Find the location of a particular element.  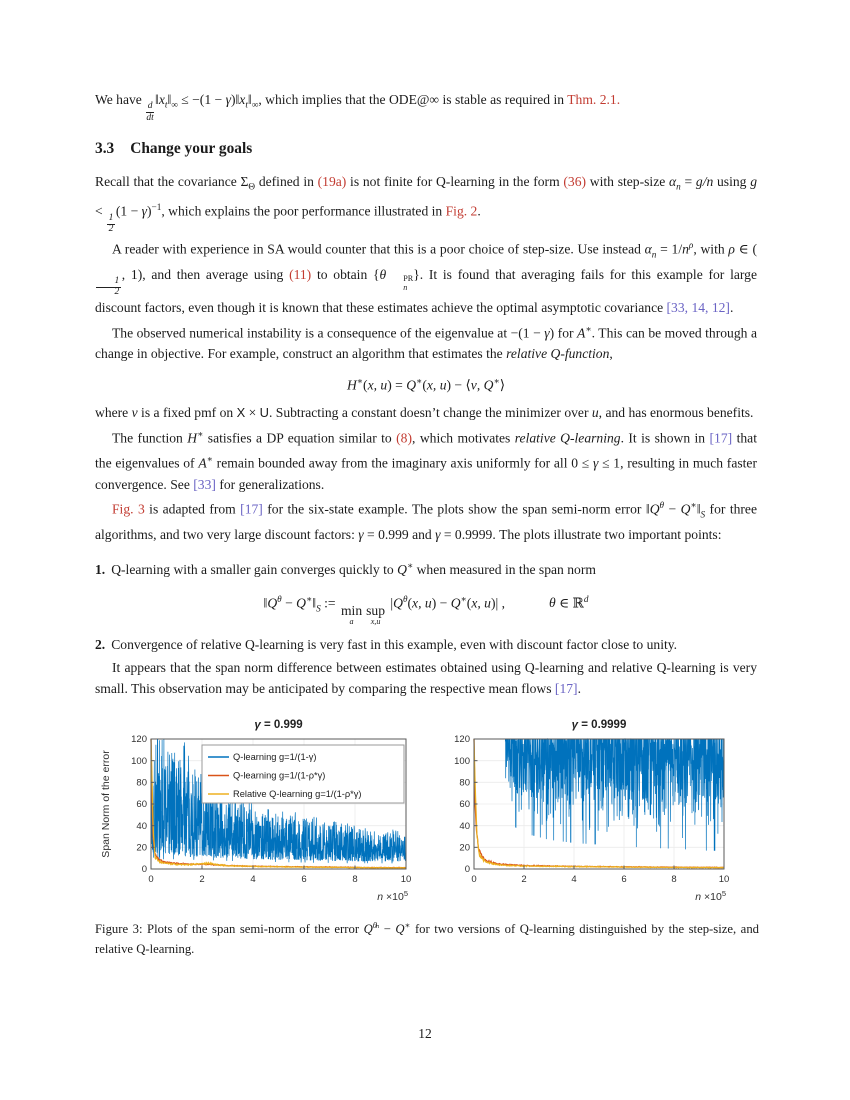

ref-link: (36) is located at coordinates (575, 181).